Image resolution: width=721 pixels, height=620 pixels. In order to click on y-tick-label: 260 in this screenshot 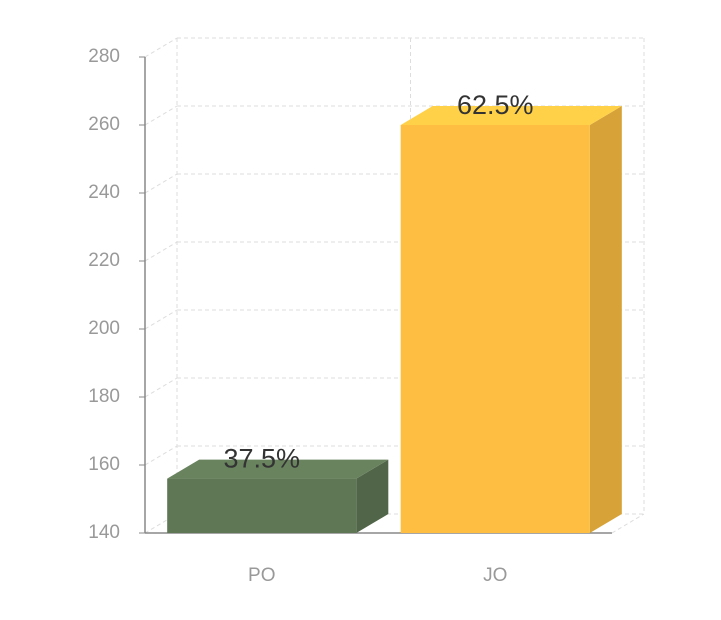, I will do `click(104, 124)`.